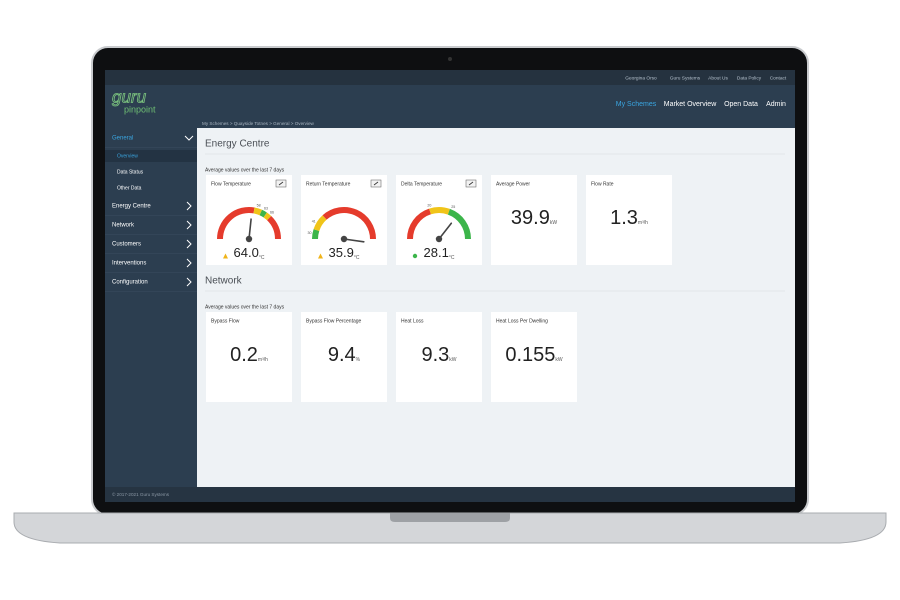 This screenshot has height=600, width=900. I want to click on value: 9.3, so click(435, 355).